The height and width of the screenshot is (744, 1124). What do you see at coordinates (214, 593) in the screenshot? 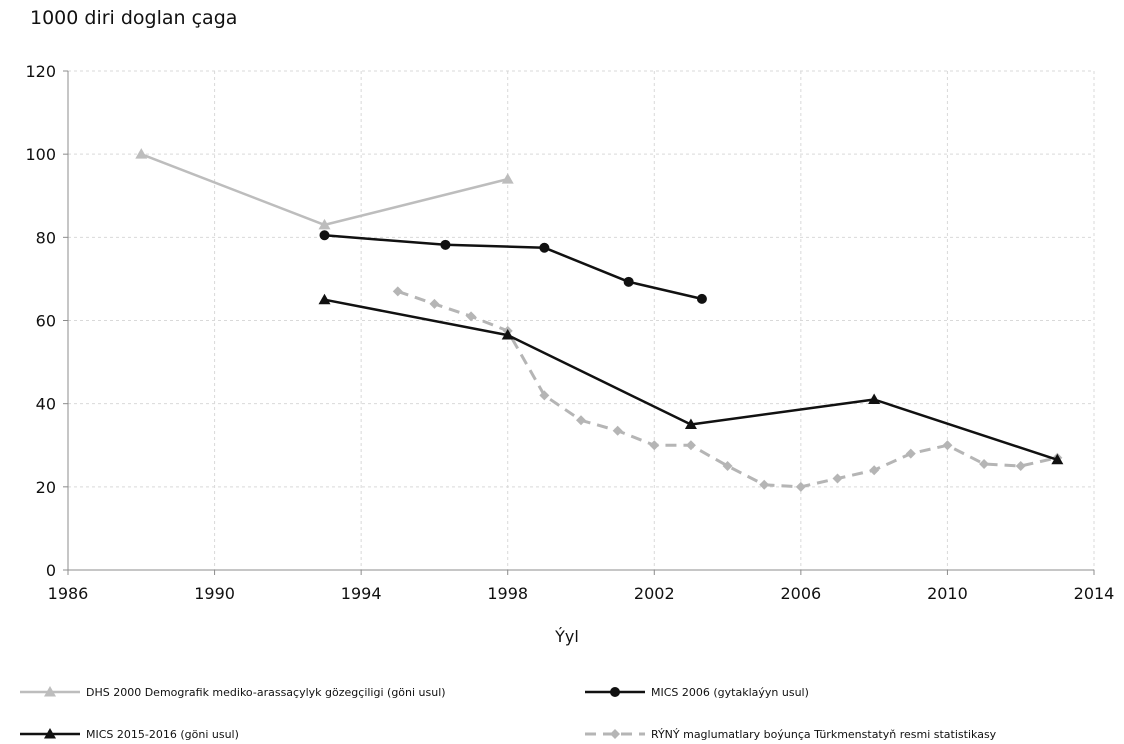
I see `x-tick-label: 1990` at bounding box center [214, 593].